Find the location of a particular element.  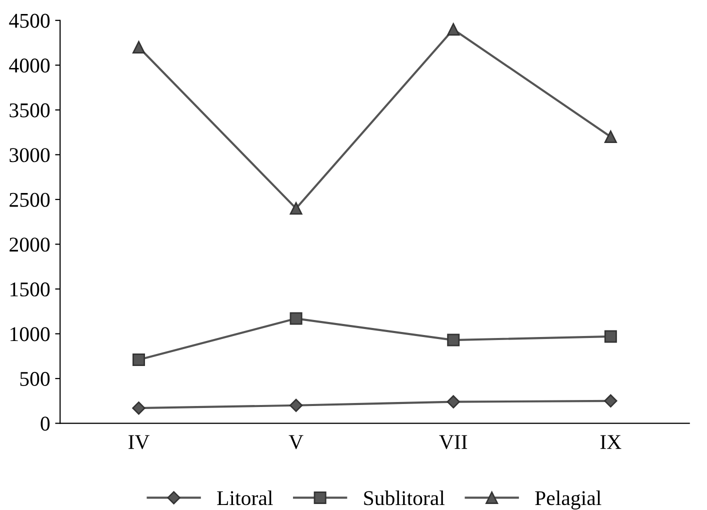

legend-label: Pelagial is located at coordinates (568, 500).